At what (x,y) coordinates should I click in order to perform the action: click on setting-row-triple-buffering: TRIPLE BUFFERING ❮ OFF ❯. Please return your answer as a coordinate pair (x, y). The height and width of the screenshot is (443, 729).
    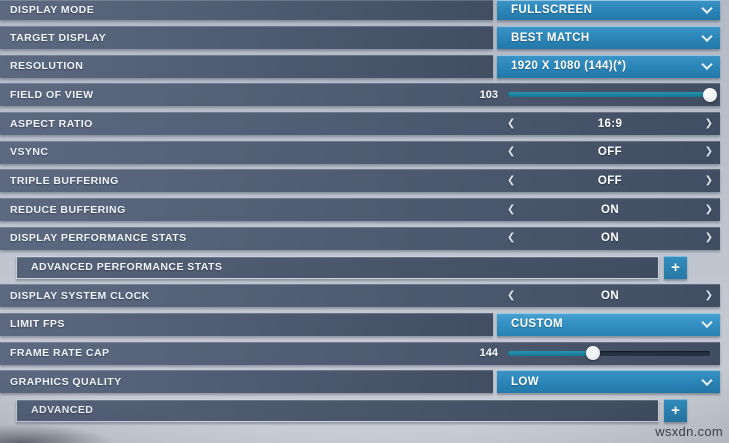
    Looking at the image, I should click on (364, 181).